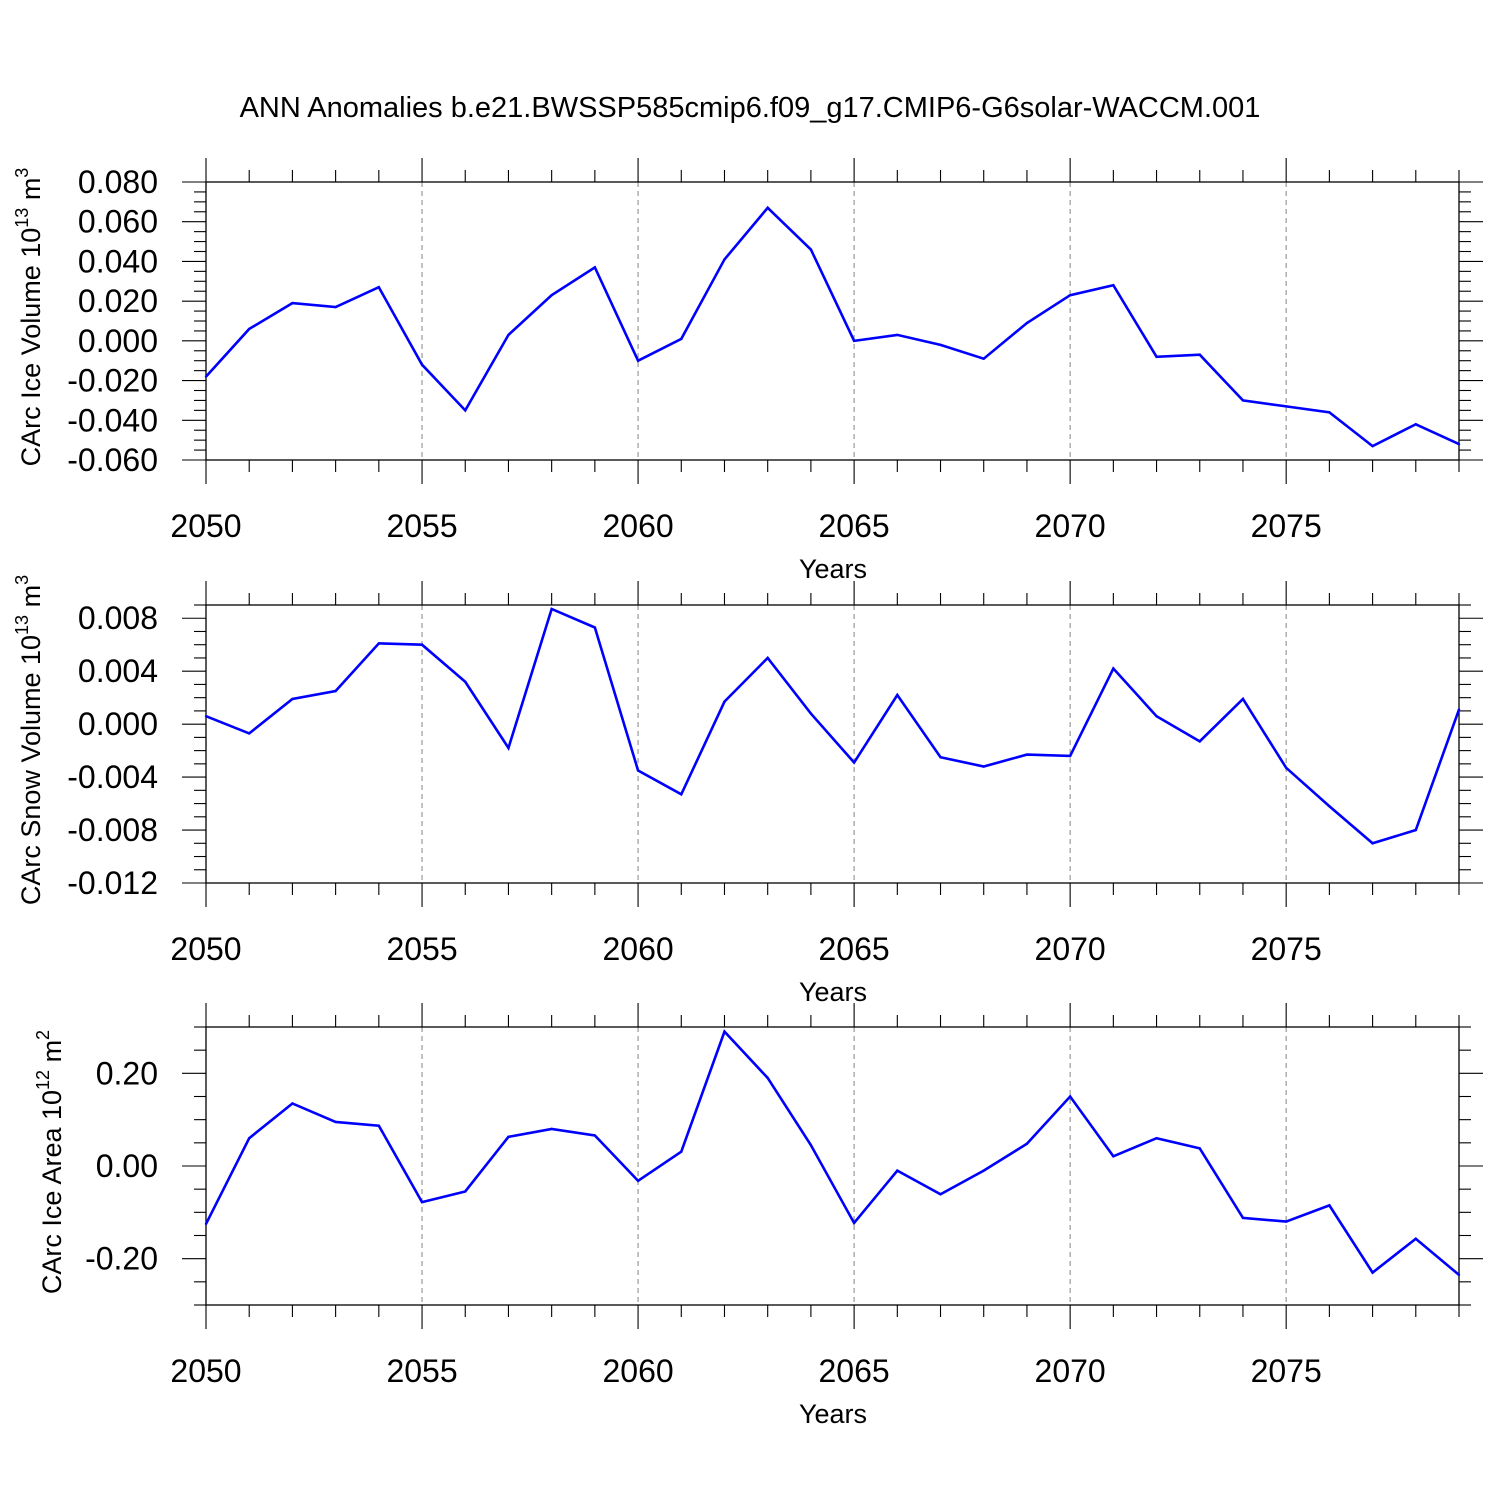  Describe the element at coordinates (118, 618) in the screenshot. I see `y-tick-label: 0.008` at that location.